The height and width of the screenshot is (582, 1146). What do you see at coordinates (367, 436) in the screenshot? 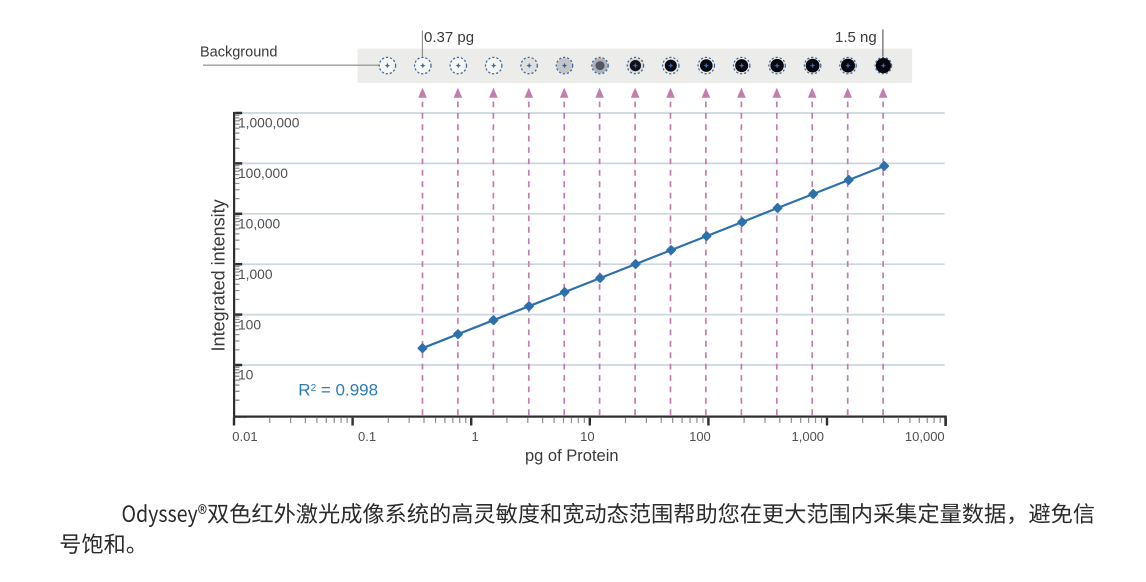
I see `svg-text: 0.1` at bounding box center [367, 436].